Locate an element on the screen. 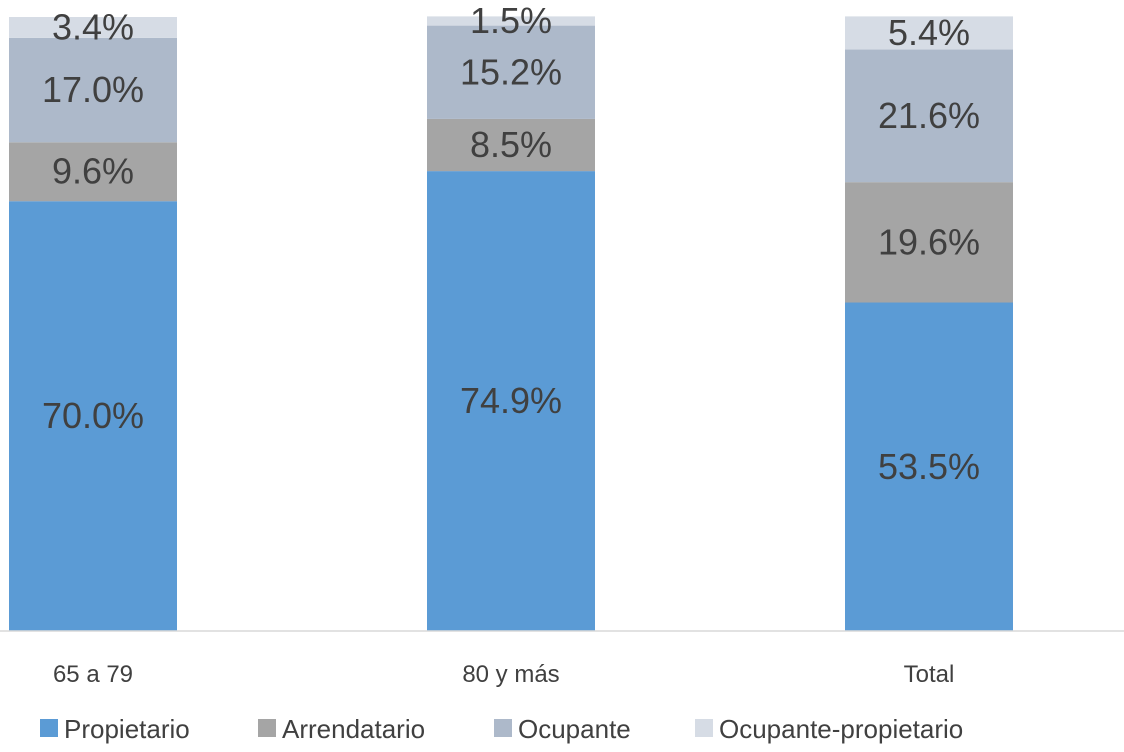  bar-segment-propietario-total is located at coordinates (929, 466).